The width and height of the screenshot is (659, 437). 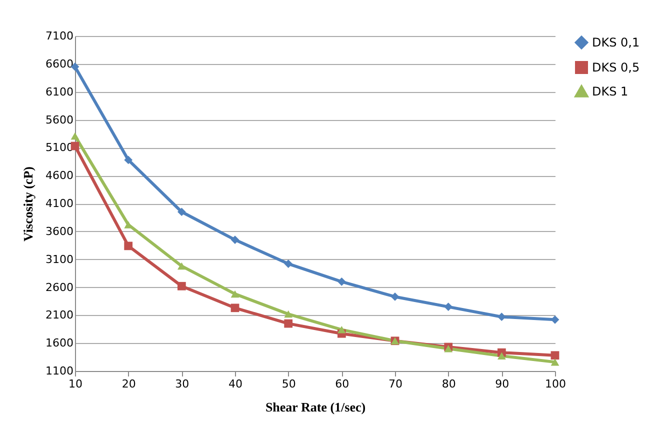 I want to click on y-tick-label: 2600, so click(x=60, y=287).